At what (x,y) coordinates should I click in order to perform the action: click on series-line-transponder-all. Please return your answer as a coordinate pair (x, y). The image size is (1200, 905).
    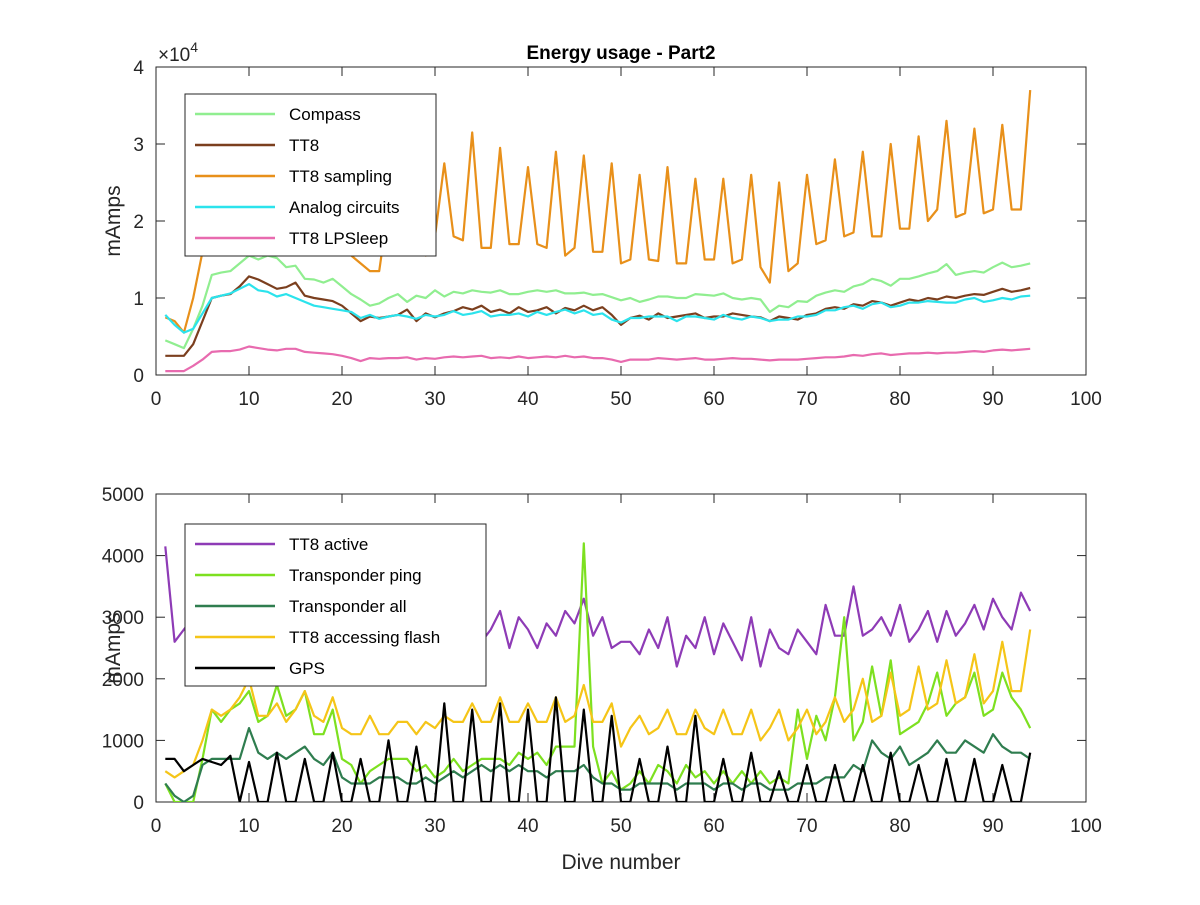
    Looking at the image, I should click on (597, 764).